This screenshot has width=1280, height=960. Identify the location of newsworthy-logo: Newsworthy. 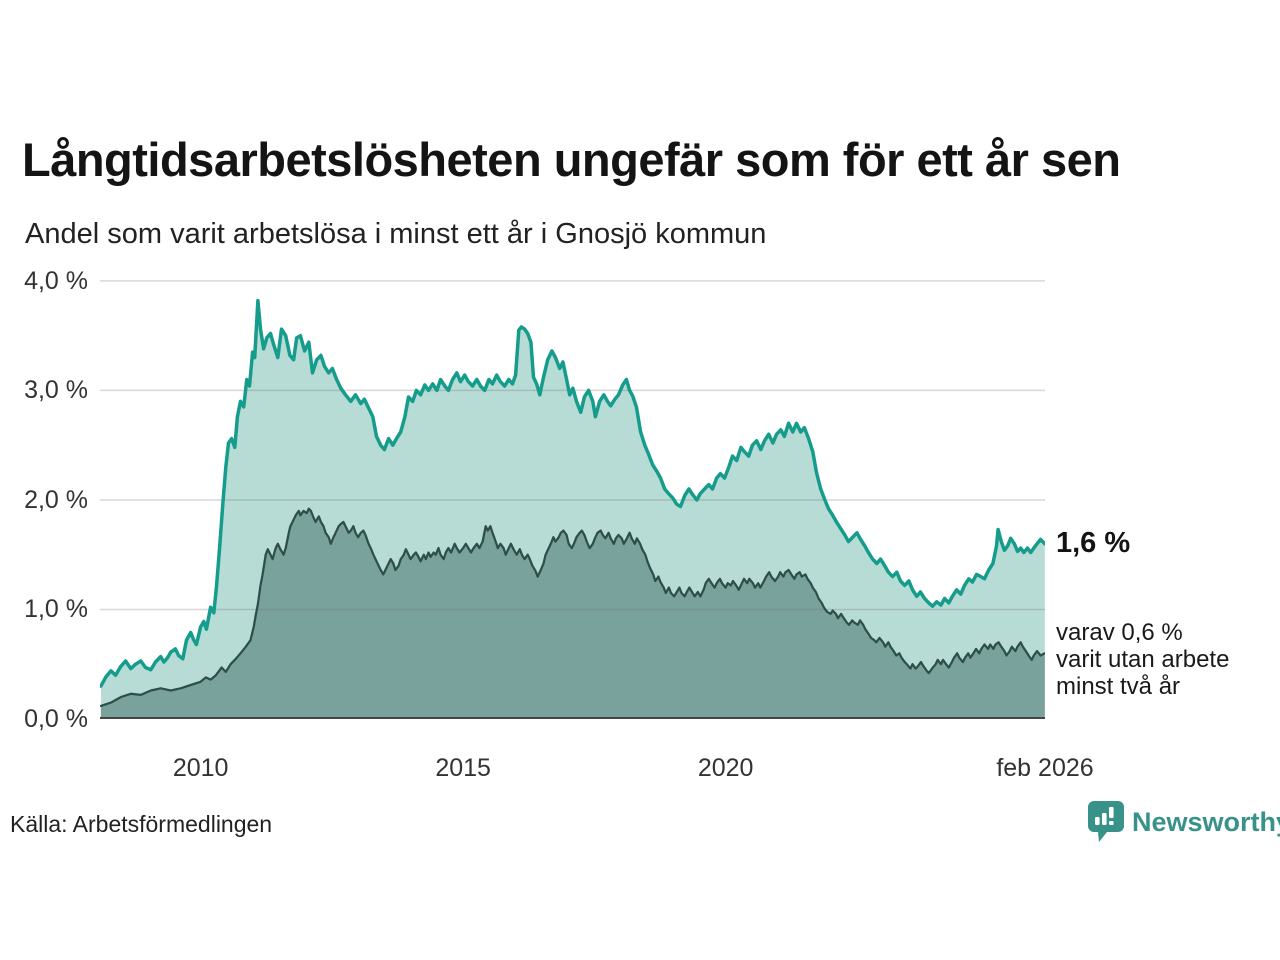
(1183, 824).